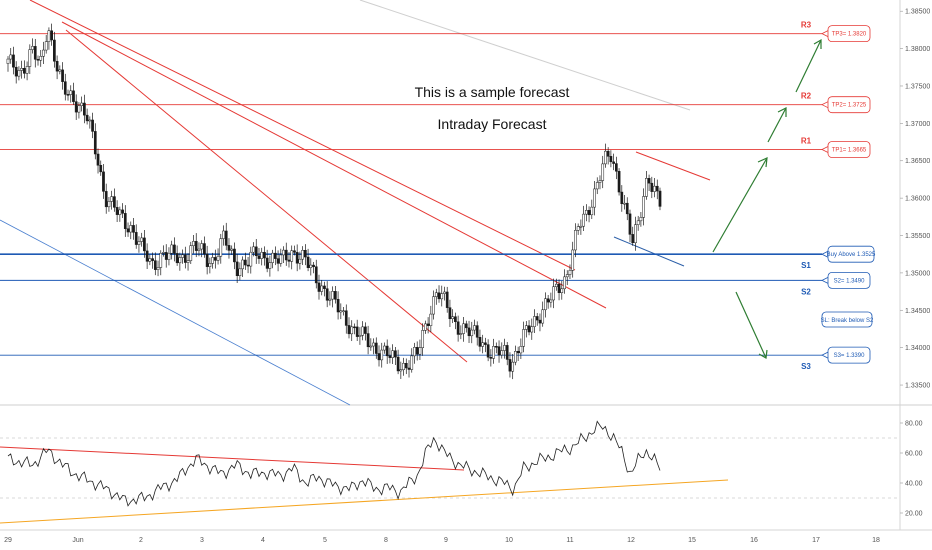  I want to click on annotation-intraday: Intraday Forecast, so click(492, 124).